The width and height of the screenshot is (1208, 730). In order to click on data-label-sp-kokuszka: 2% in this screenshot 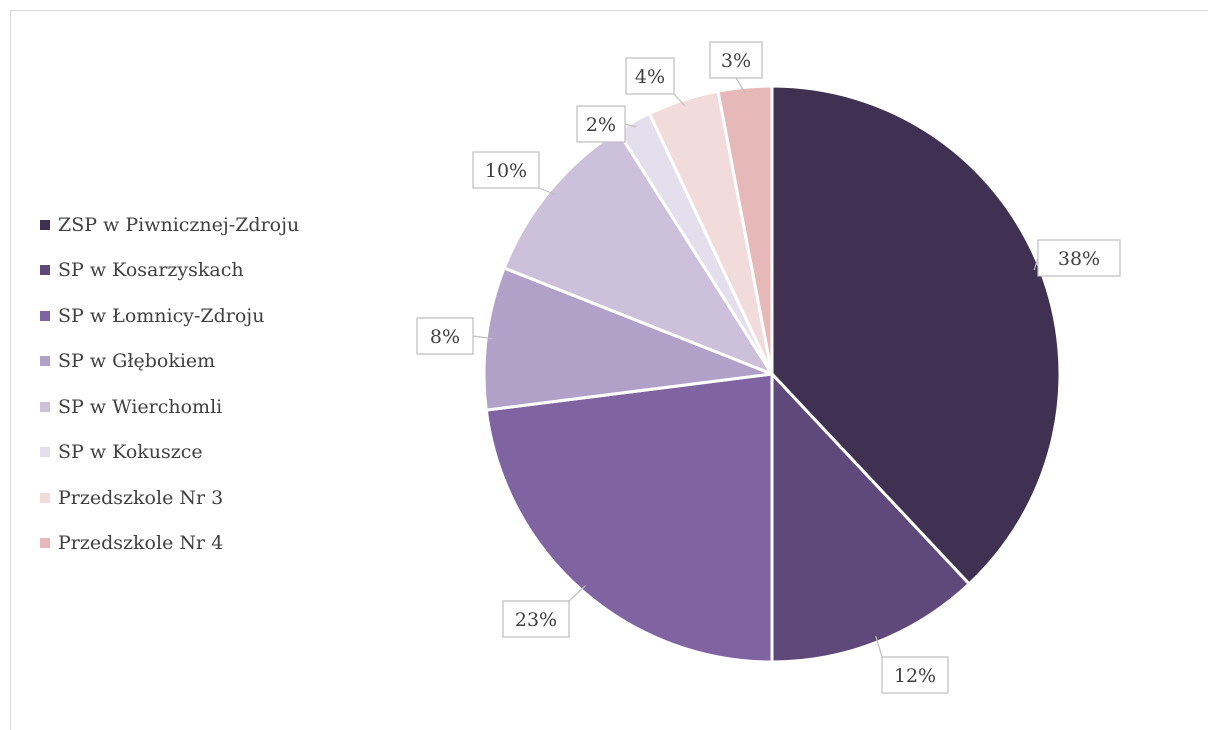, I will do `click(601, 125)`.